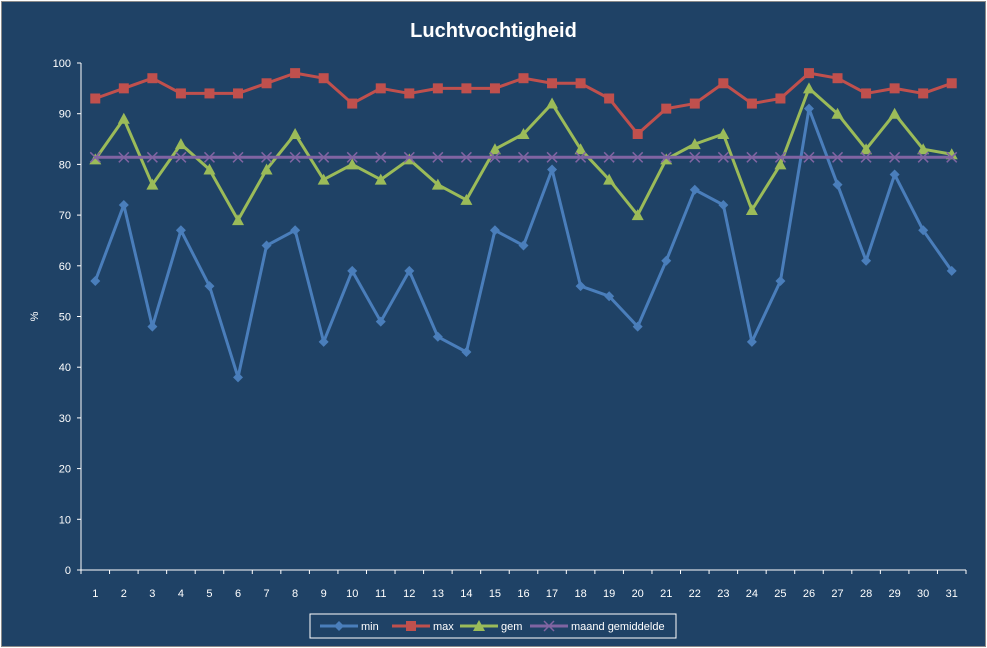  I want to click on x-tick-label: 10, so click(352, 594).